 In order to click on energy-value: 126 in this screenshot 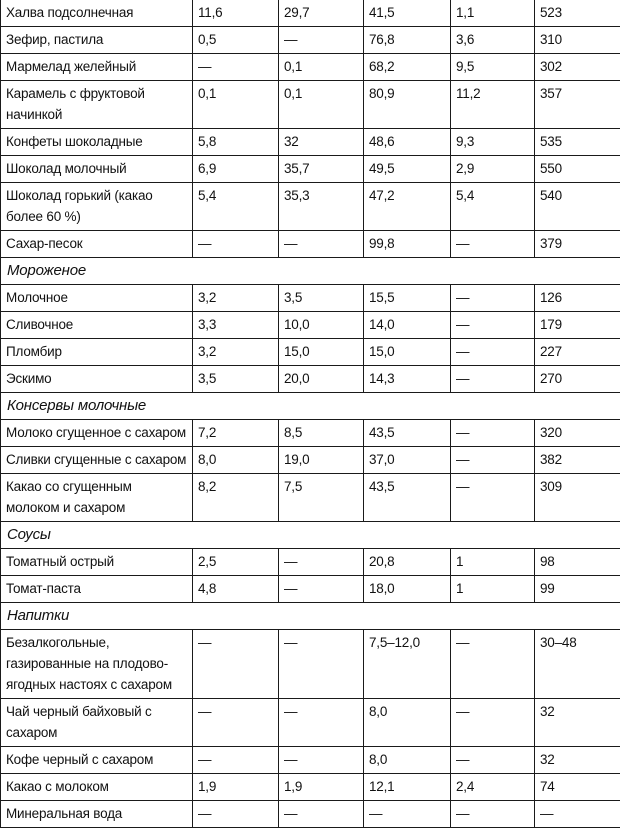, I will do `click(577, 298)`.